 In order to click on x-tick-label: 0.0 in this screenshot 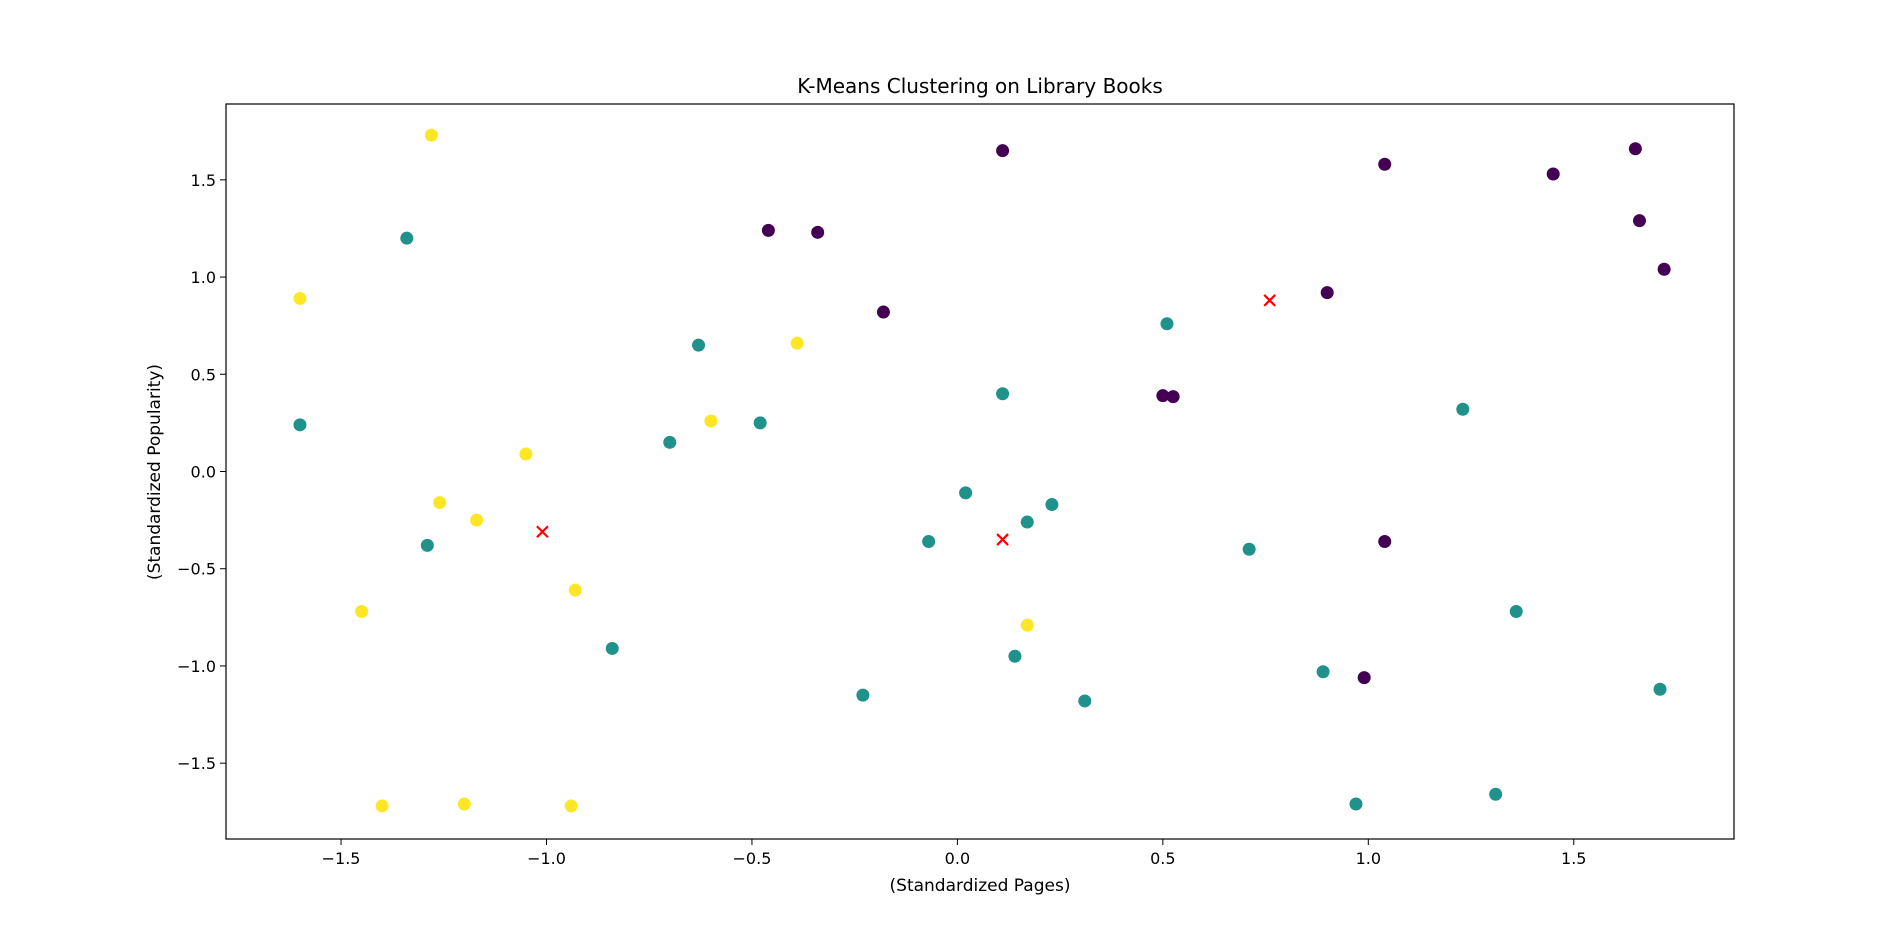, I will do `click(957, 858)`.